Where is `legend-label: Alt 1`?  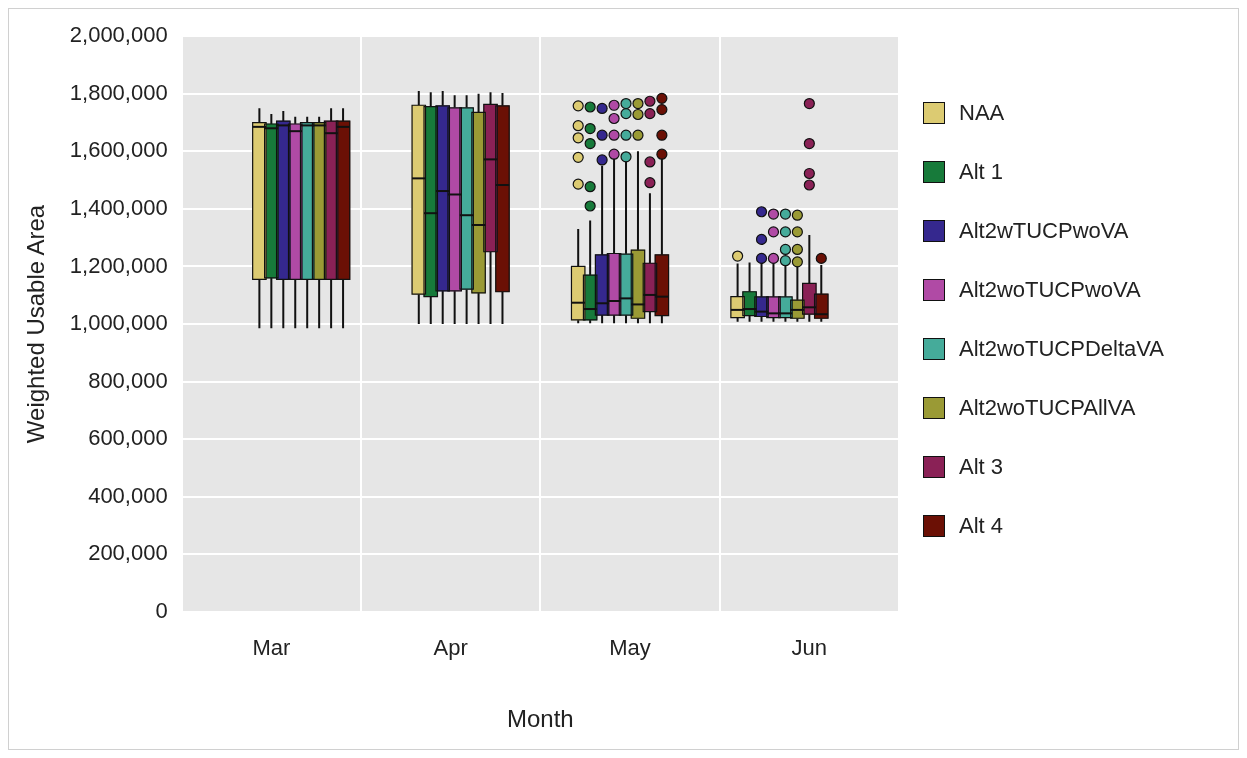
legend-label: Alt 1 is located at coordinates (981, 171).